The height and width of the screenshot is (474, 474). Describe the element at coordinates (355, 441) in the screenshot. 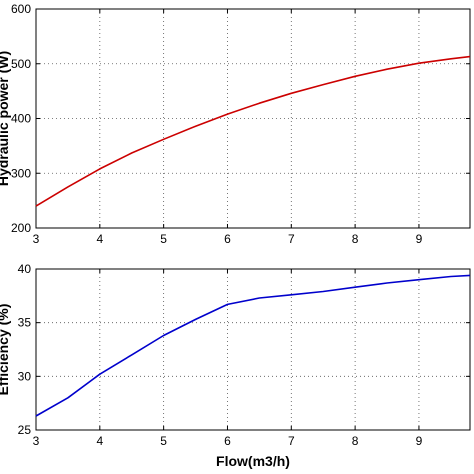

I see `bottom-x-tick-label: 8` at that location.